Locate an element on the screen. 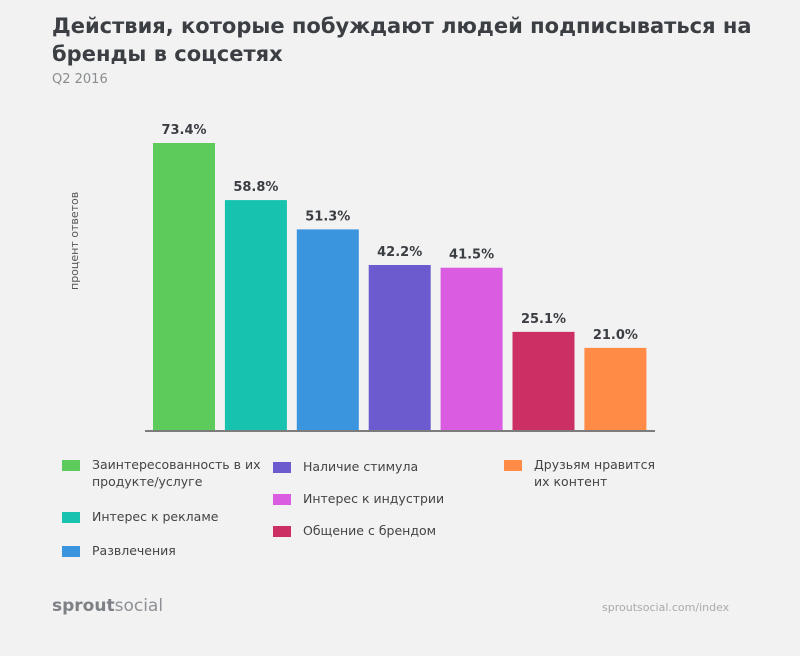 The width and height of the screenshot is (800, 656). data-label: 51.3% is located at coordinates (327, 216).